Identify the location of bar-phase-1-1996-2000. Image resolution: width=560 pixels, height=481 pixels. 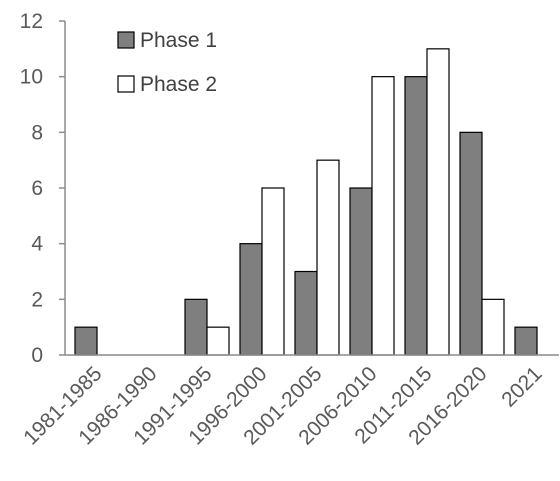
(251, 299).